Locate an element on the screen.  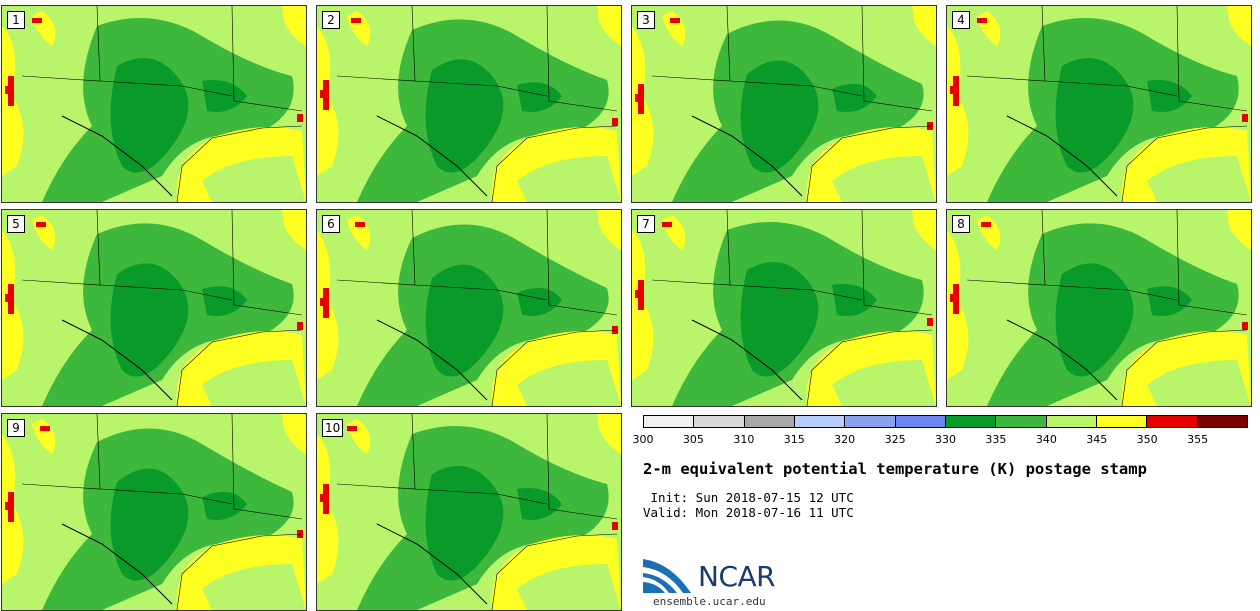
ensemble-member-panel: 6 is located at coordinates (469, 308).